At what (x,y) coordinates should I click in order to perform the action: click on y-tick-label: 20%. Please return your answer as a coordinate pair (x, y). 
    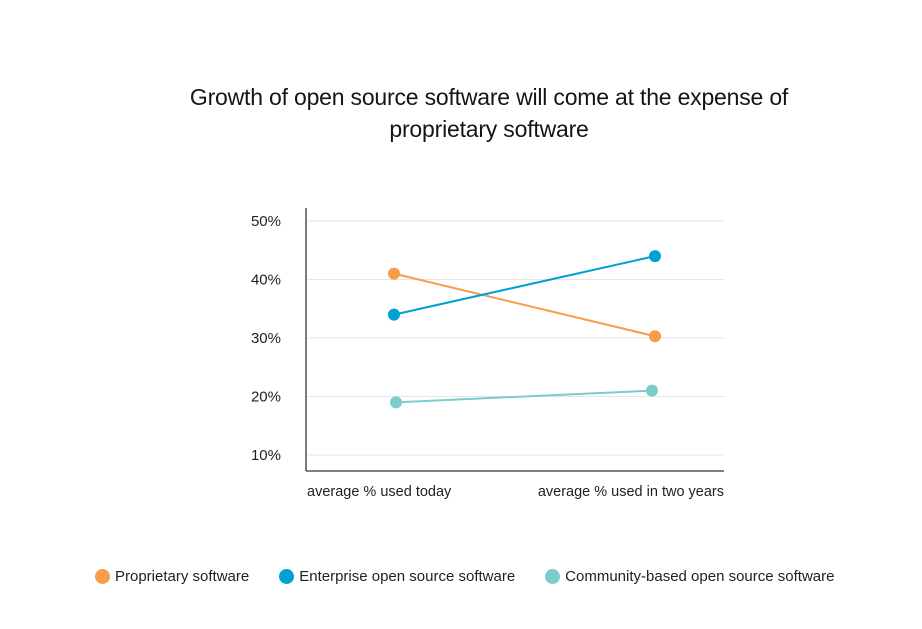
    Looking at the image, I should click on (266, 397).